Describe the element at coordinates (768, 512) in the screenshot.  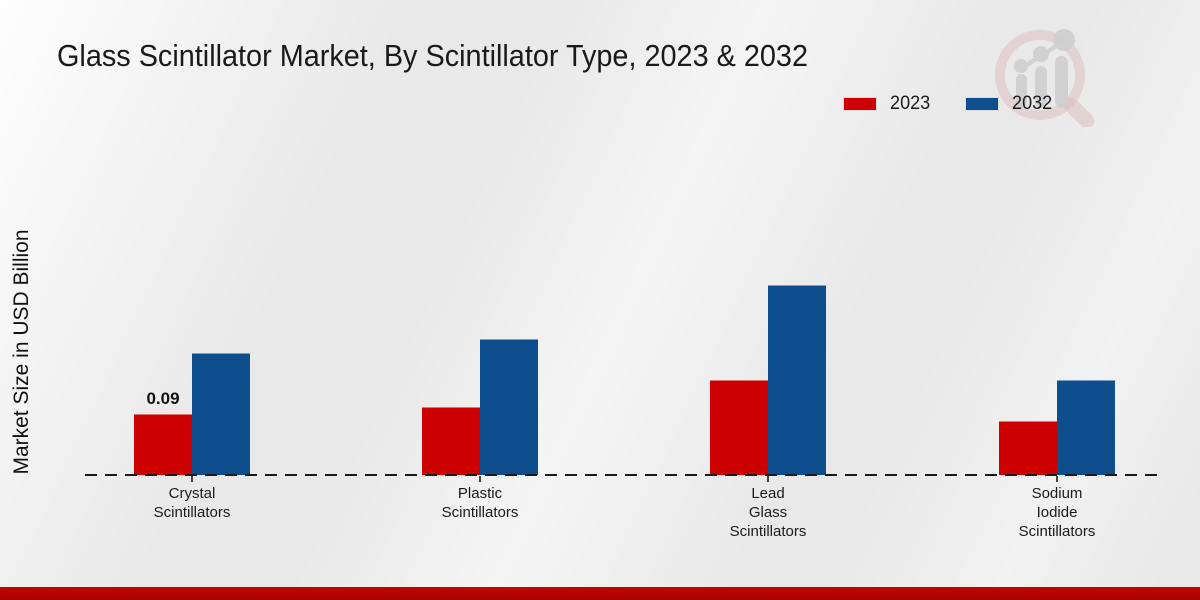
I see `category-label-lead-glass-scintillators: Lead Glass Scintillators` at that location.